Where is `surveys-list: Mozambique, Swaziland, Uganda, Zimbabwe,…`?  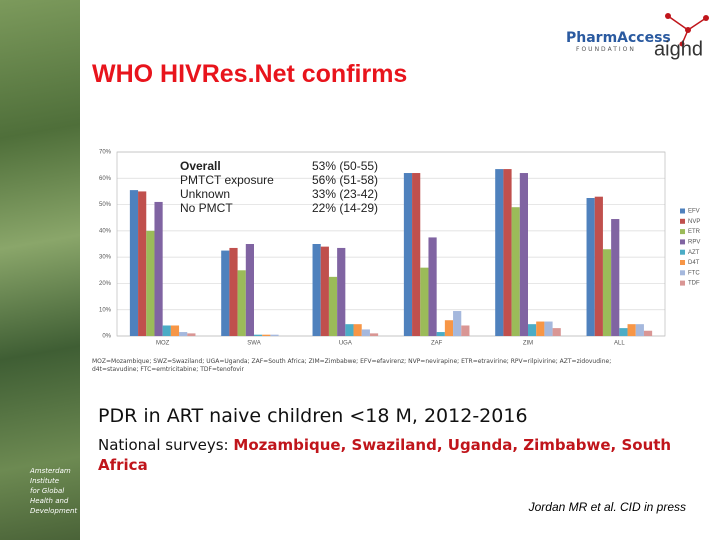
surveys-list: Mozambique, Swaziland, Uganda, Zimbabwe,… is located at coordinates (385, 455).